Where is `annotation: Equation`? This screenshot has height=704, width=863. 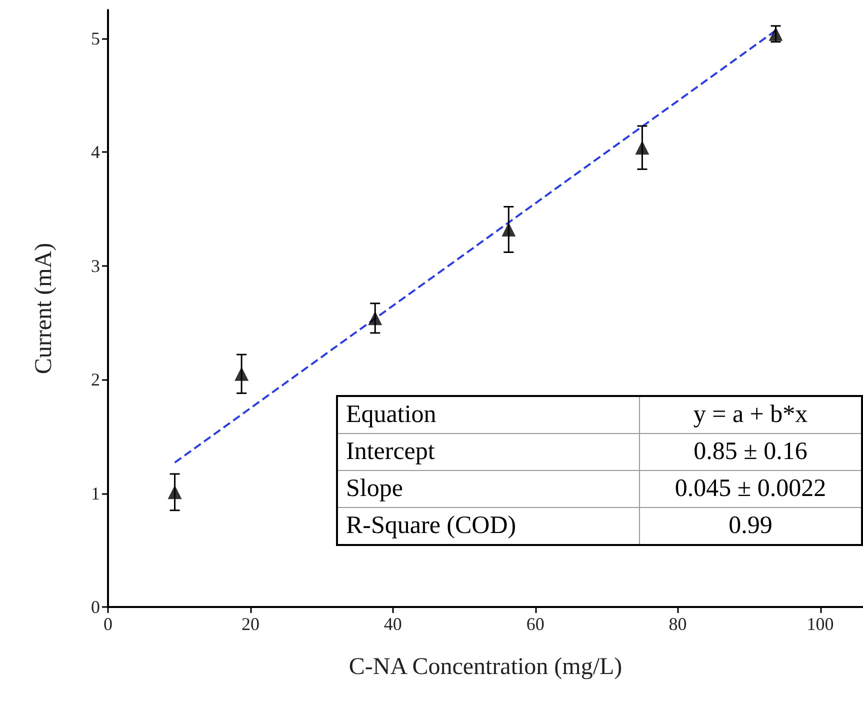 annotation: Equation is located at coordinates (488, 415).